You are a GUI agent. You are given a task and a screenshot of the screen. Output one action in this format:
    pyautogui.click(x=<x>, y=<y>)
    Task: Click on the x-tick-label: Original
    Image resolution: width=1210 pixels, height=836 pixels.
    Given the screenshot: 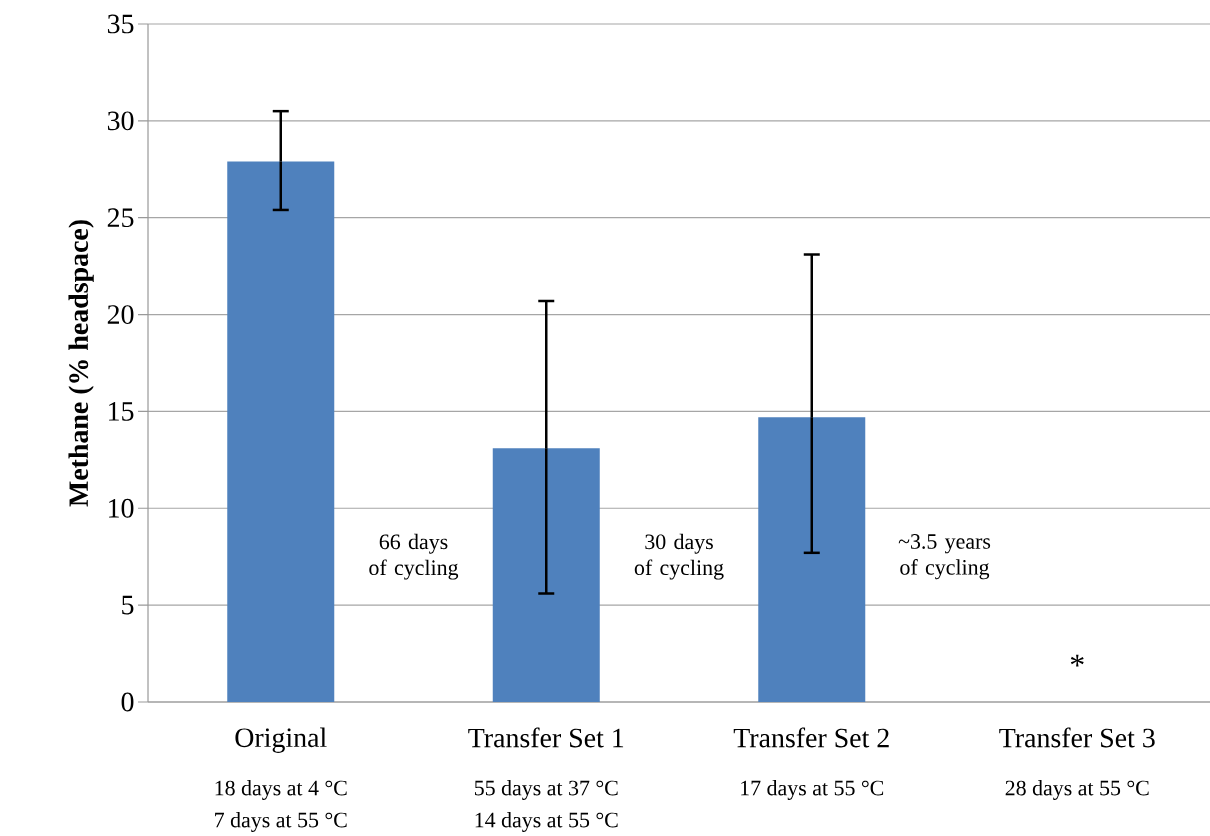 What is the action you would take?
    pyautogui.click(x=281, y=740)
    